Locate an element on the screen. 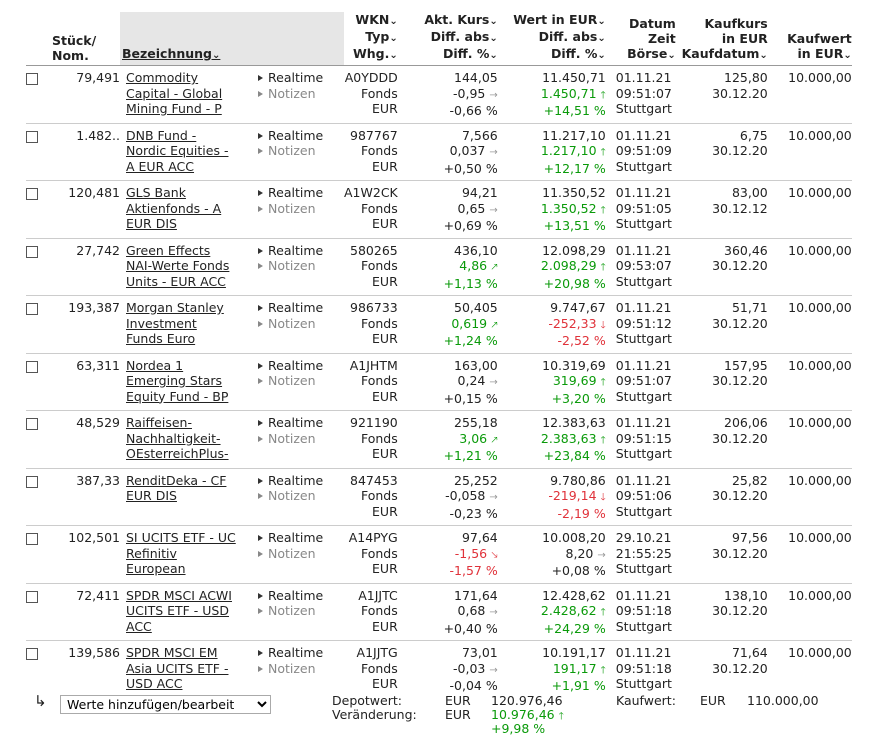 This screenshot has width=874, height=750. fund-name-link: RenditDeka - CF is located at coordinates (176, 480).